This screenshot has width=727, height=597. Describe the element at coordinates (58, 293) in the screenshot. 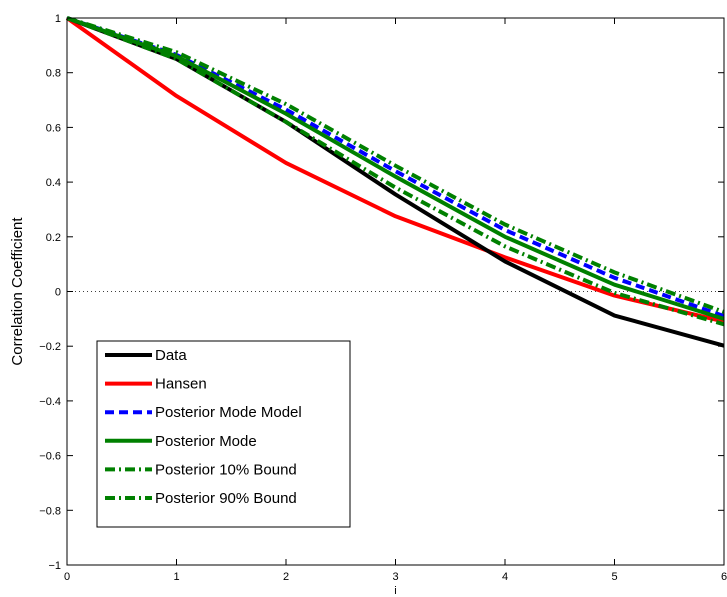

I see `y-tick-label: 0` at that location.